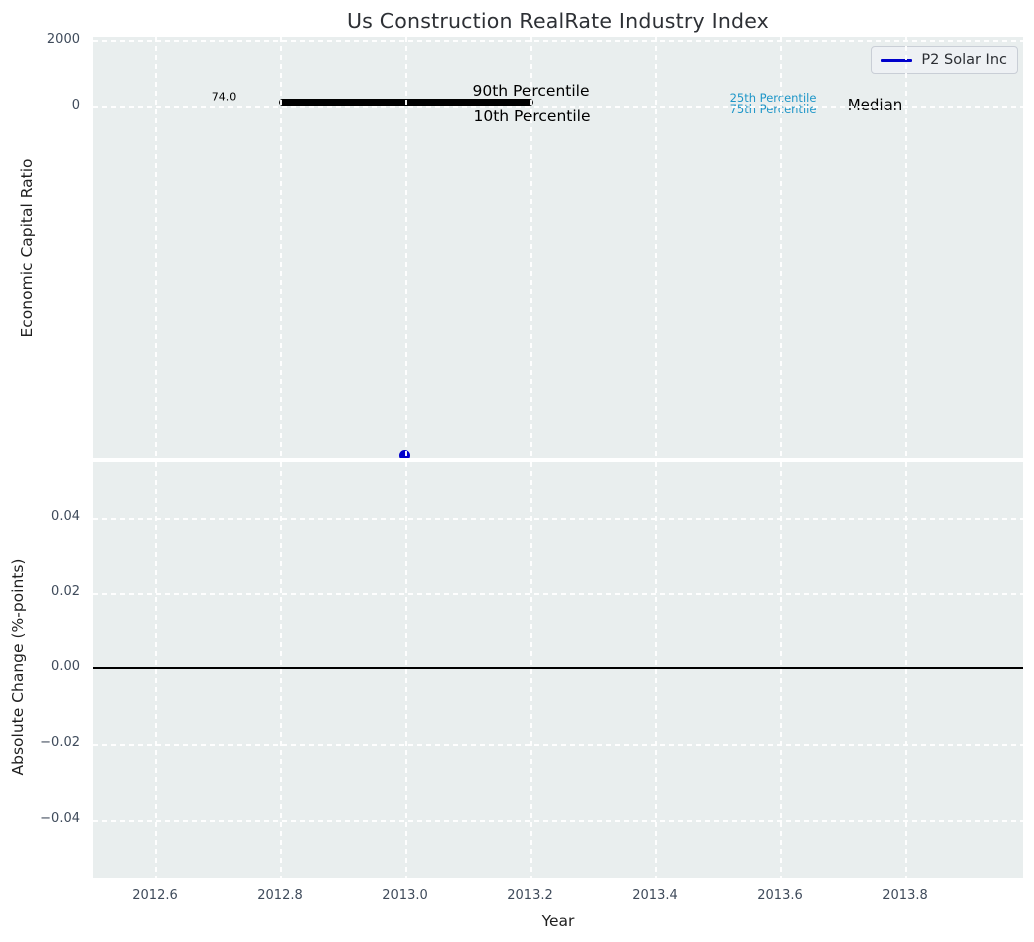 Image resolution: width=1034 pixels, height=942 pixels. What do you see at coordinates (905, 895) in the screenshot?
I see `x-tick-label: 2013.8` at bounding box center [905, 895].